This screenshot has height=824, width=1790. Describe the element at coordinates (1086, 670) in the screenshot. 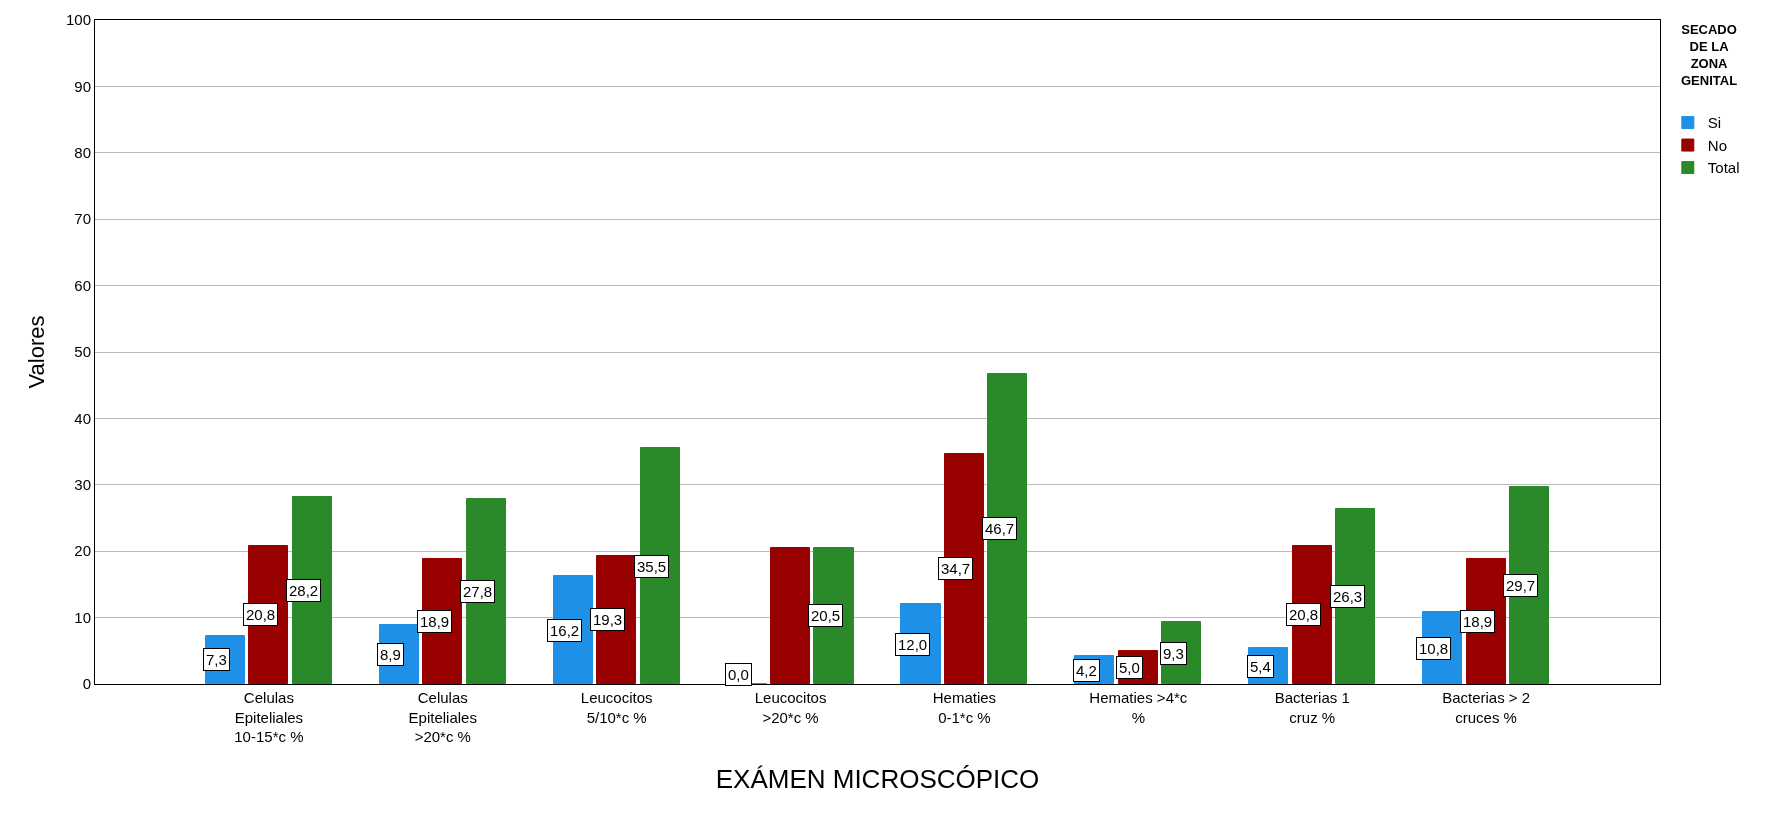

I see `data-label: 4,2` at that location.